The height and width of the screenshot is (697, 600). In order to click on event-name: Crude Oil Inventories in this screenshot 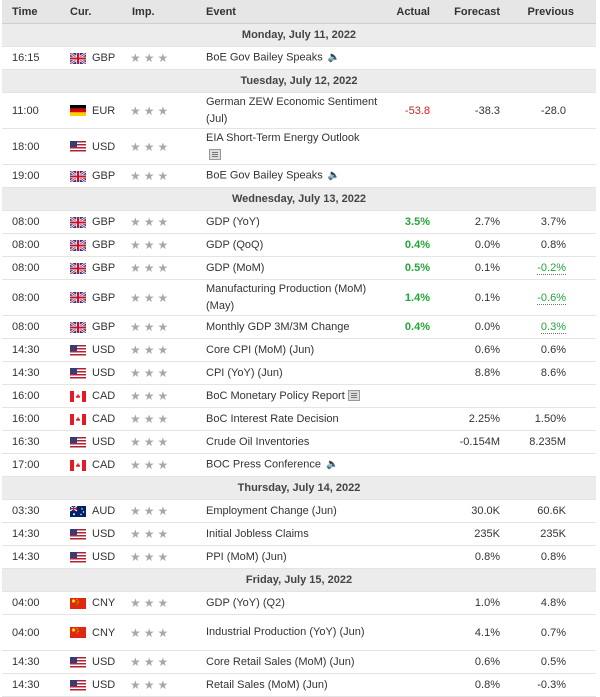, I will do `click(296, 442)`.